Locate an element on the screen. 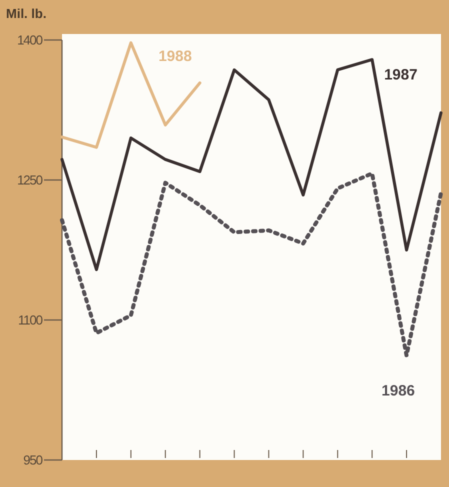 The height and width of the screenshot is (487, 449). series-label: 1988 is located at coordinates (175, 56).